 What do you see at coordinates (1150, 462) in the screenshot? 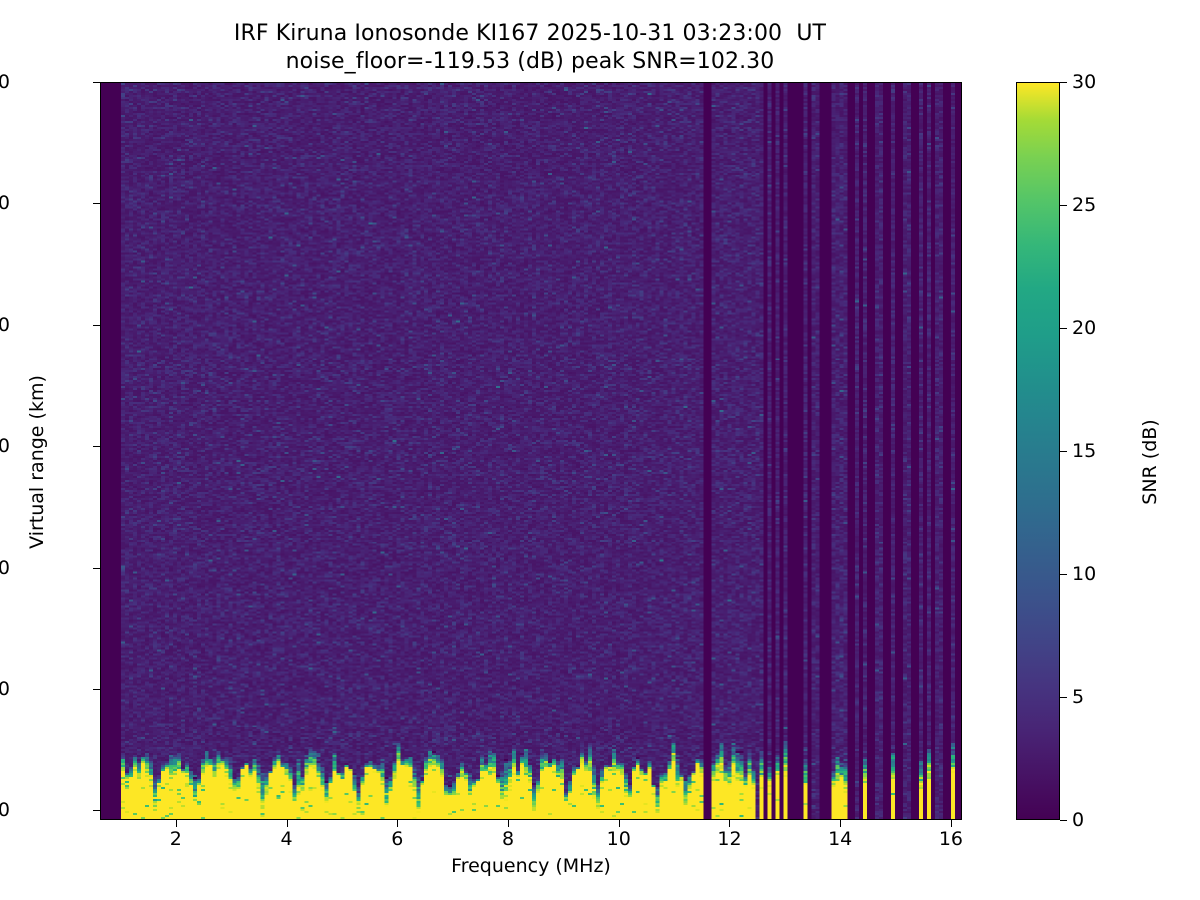
I see `colorbar-label: SNR (dB)` at bounding box center [1150, 462].